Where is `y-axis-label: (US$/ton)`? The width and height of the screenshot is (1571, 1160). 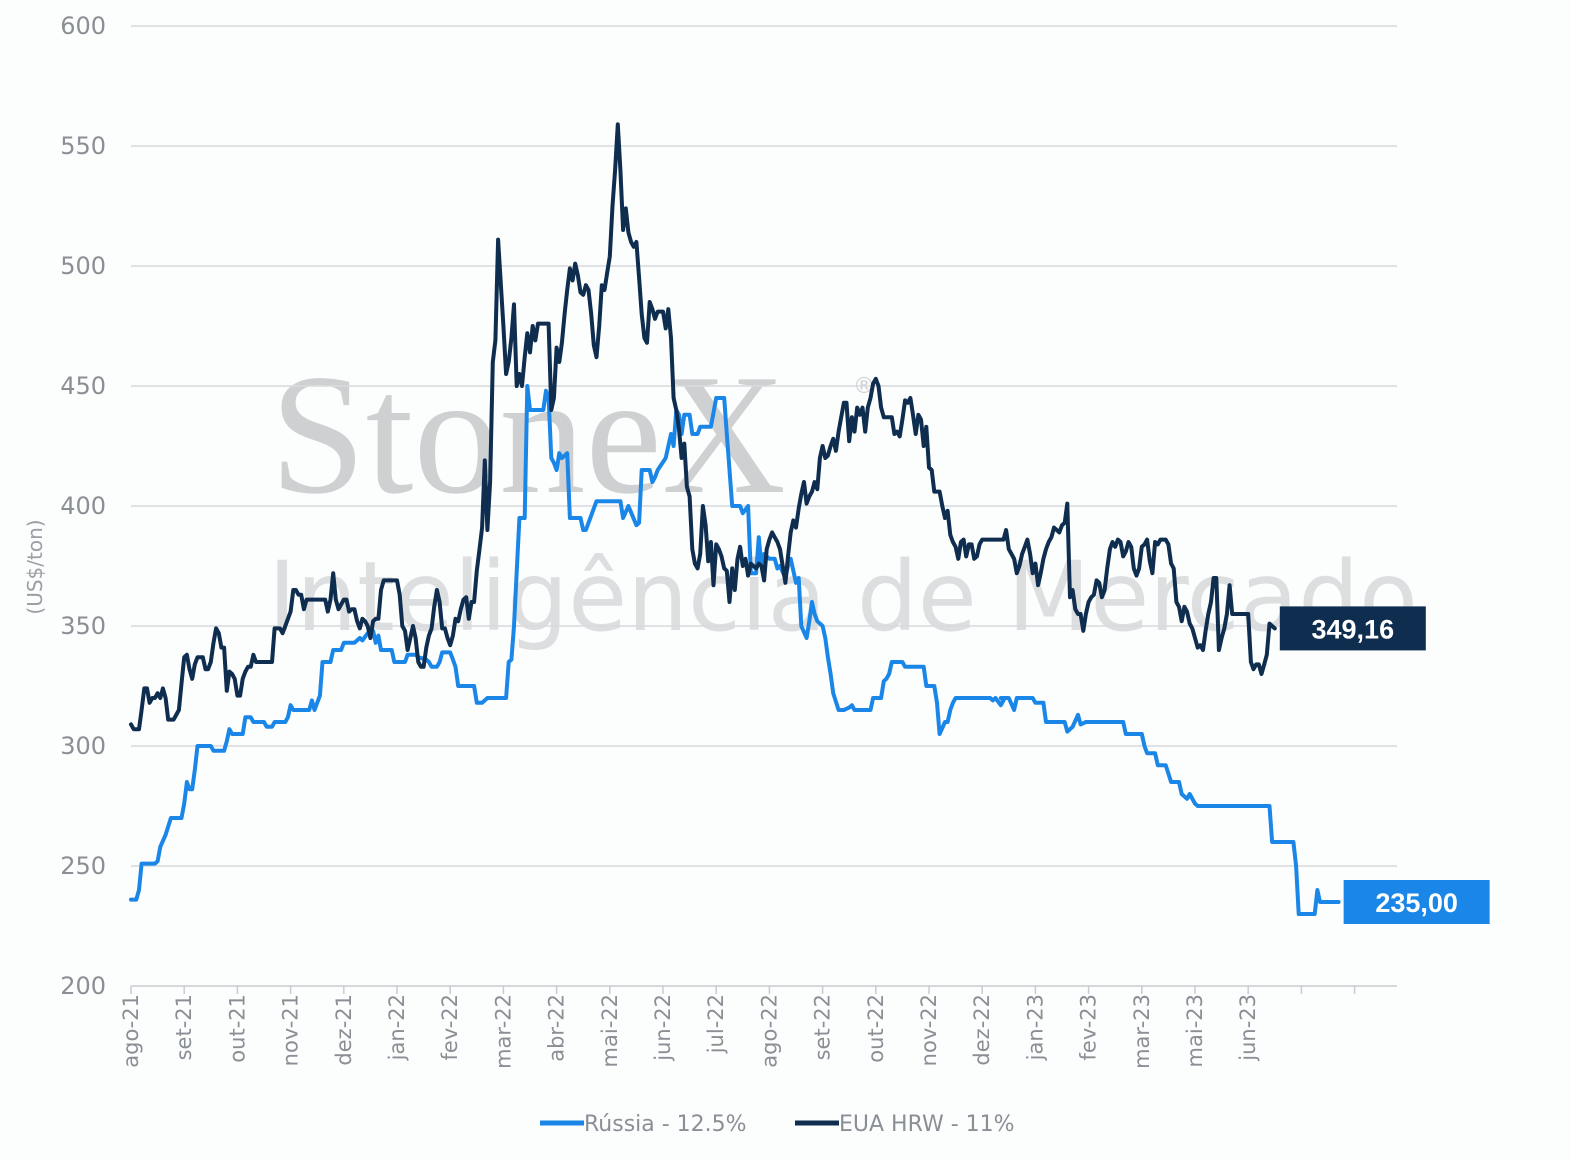 y-axis-label: (US$/ton) is located at coordinates (35, 566).